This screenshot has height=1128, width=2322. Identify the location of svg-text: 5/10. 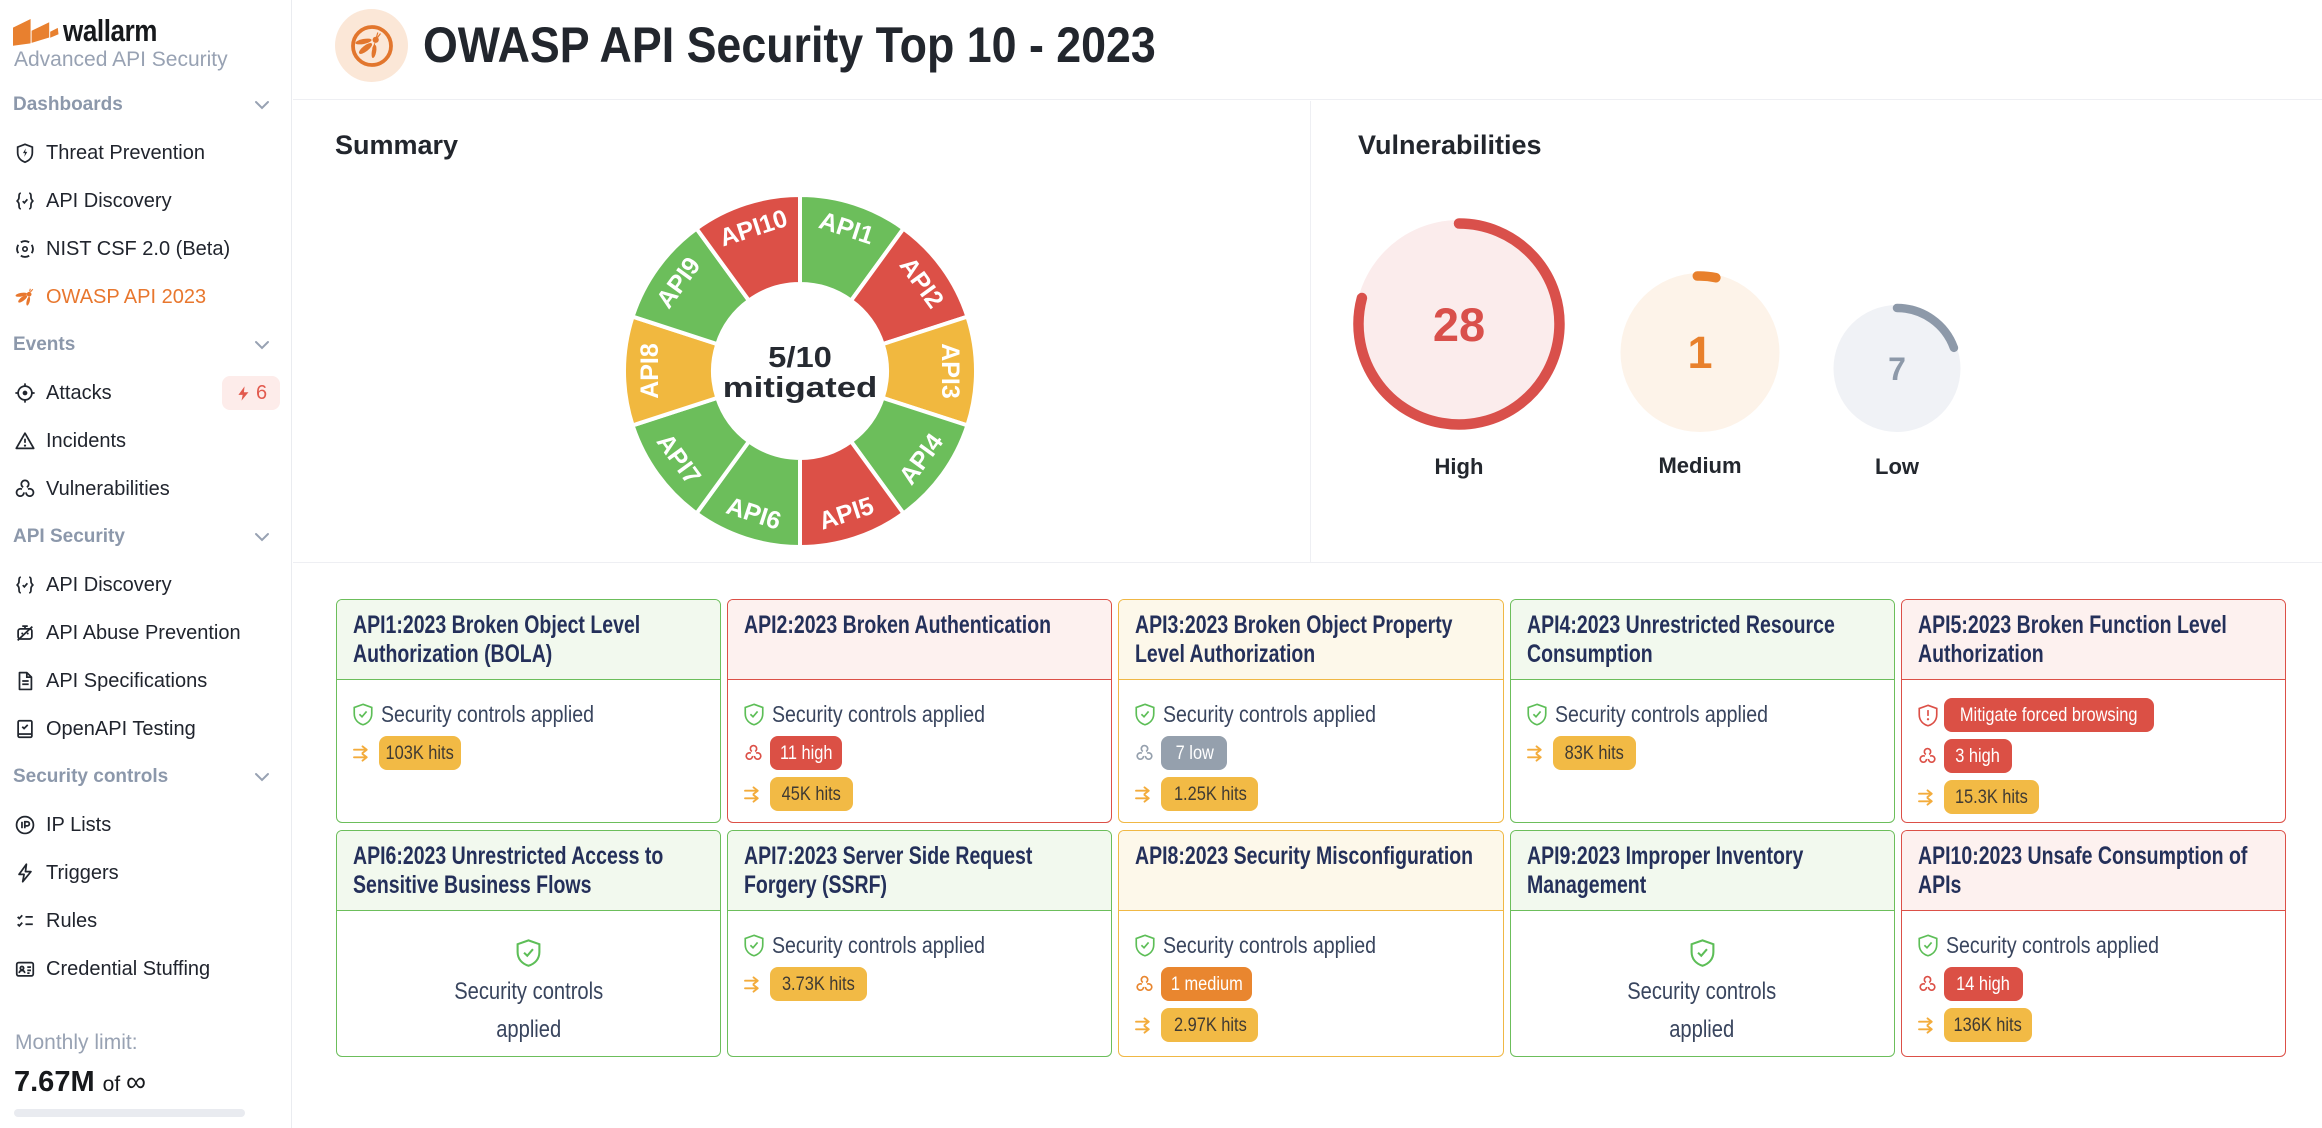
(800, 357).